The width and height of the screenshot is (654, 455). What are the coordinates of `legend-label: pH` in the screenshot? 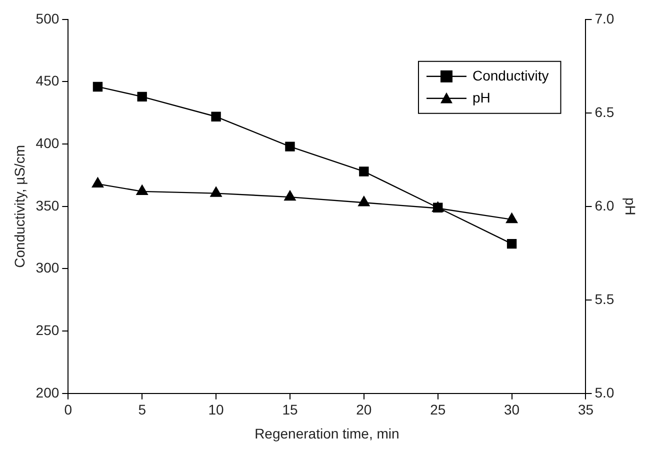 It's located at (481, 97).